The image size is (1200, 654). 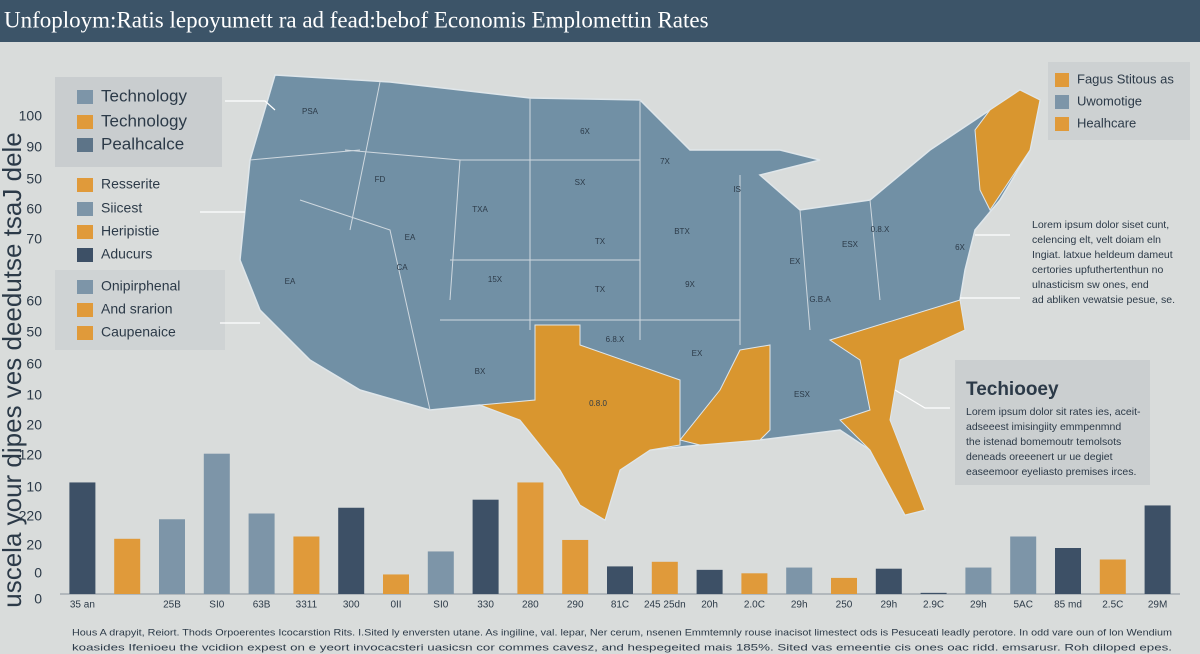 What do you see at coordinates (725, 395) in the screenshot?
I see `region-south` at bounding box center [725, 395].